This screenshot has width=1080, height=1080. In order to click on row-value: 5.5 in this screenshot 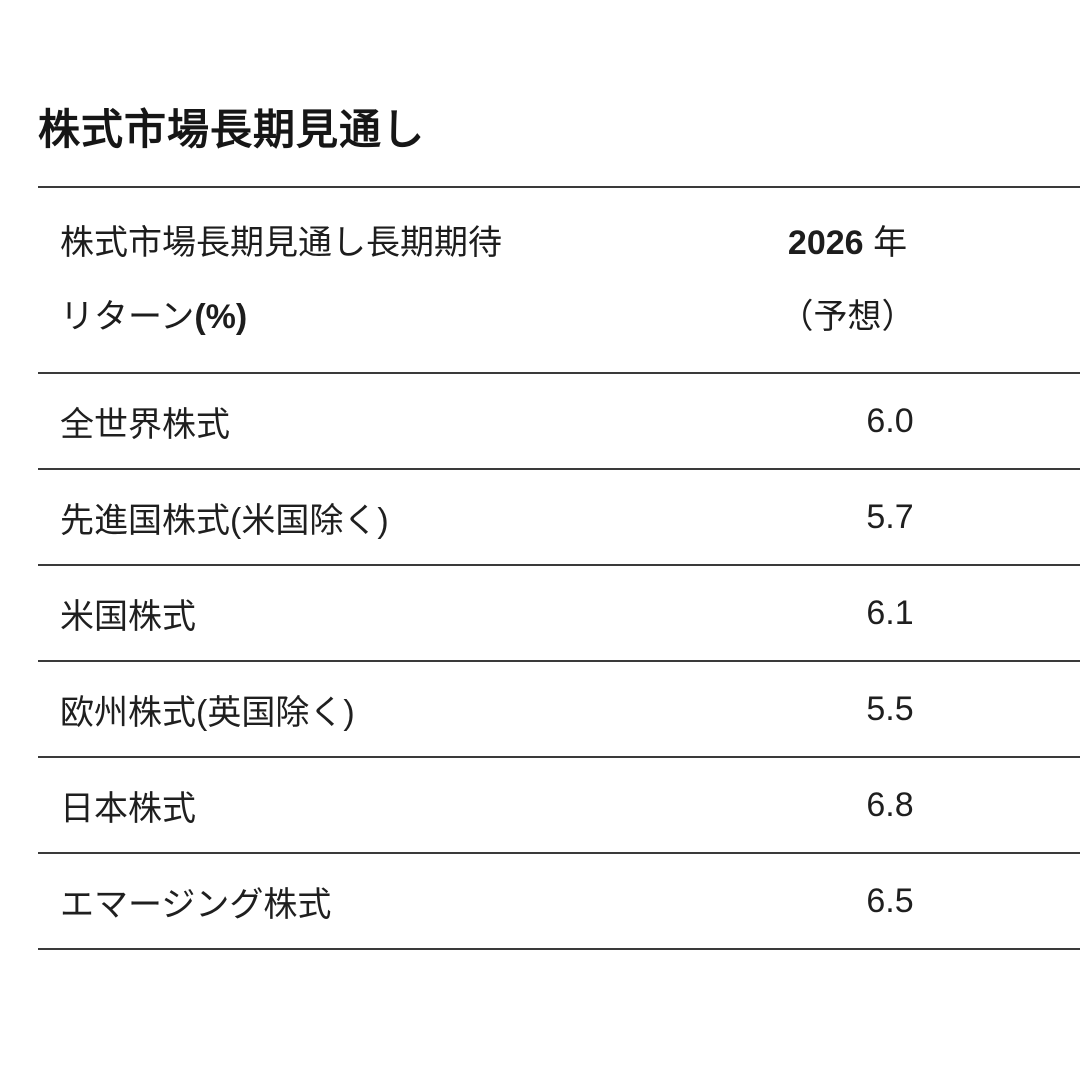, I will do `click(890, 708)`.